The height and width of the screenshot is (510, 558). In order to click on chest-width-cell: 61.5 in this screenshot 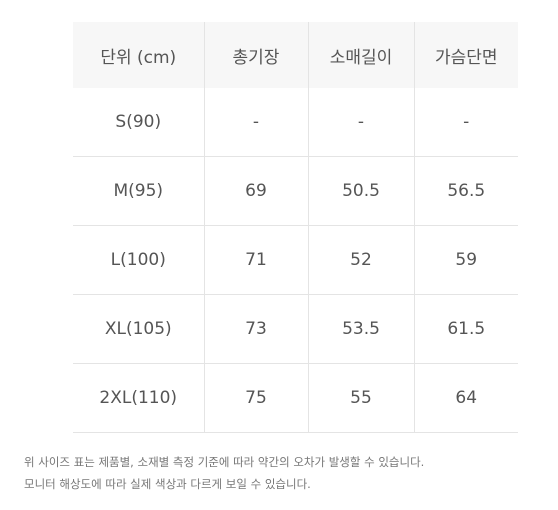, I will do `click(465, 329)`.